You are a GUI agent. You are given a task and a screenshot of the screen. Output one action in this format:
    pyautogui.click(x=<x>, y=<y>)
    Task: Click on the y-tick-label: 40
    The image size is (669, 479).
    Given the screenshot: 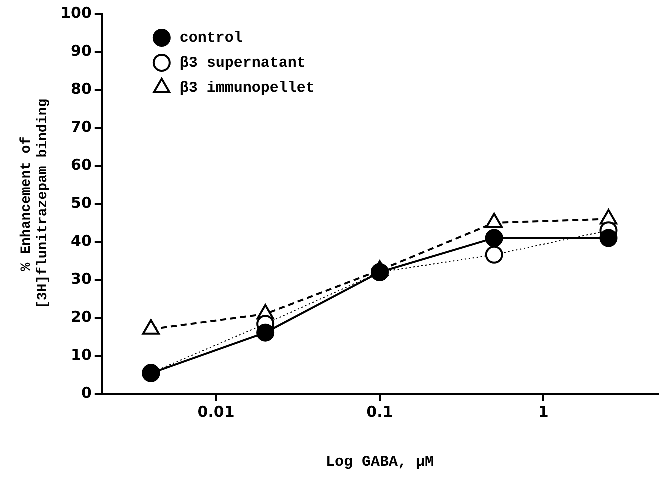 What is the action you would take?
    pyautogui.click(x=81, y=241)
    